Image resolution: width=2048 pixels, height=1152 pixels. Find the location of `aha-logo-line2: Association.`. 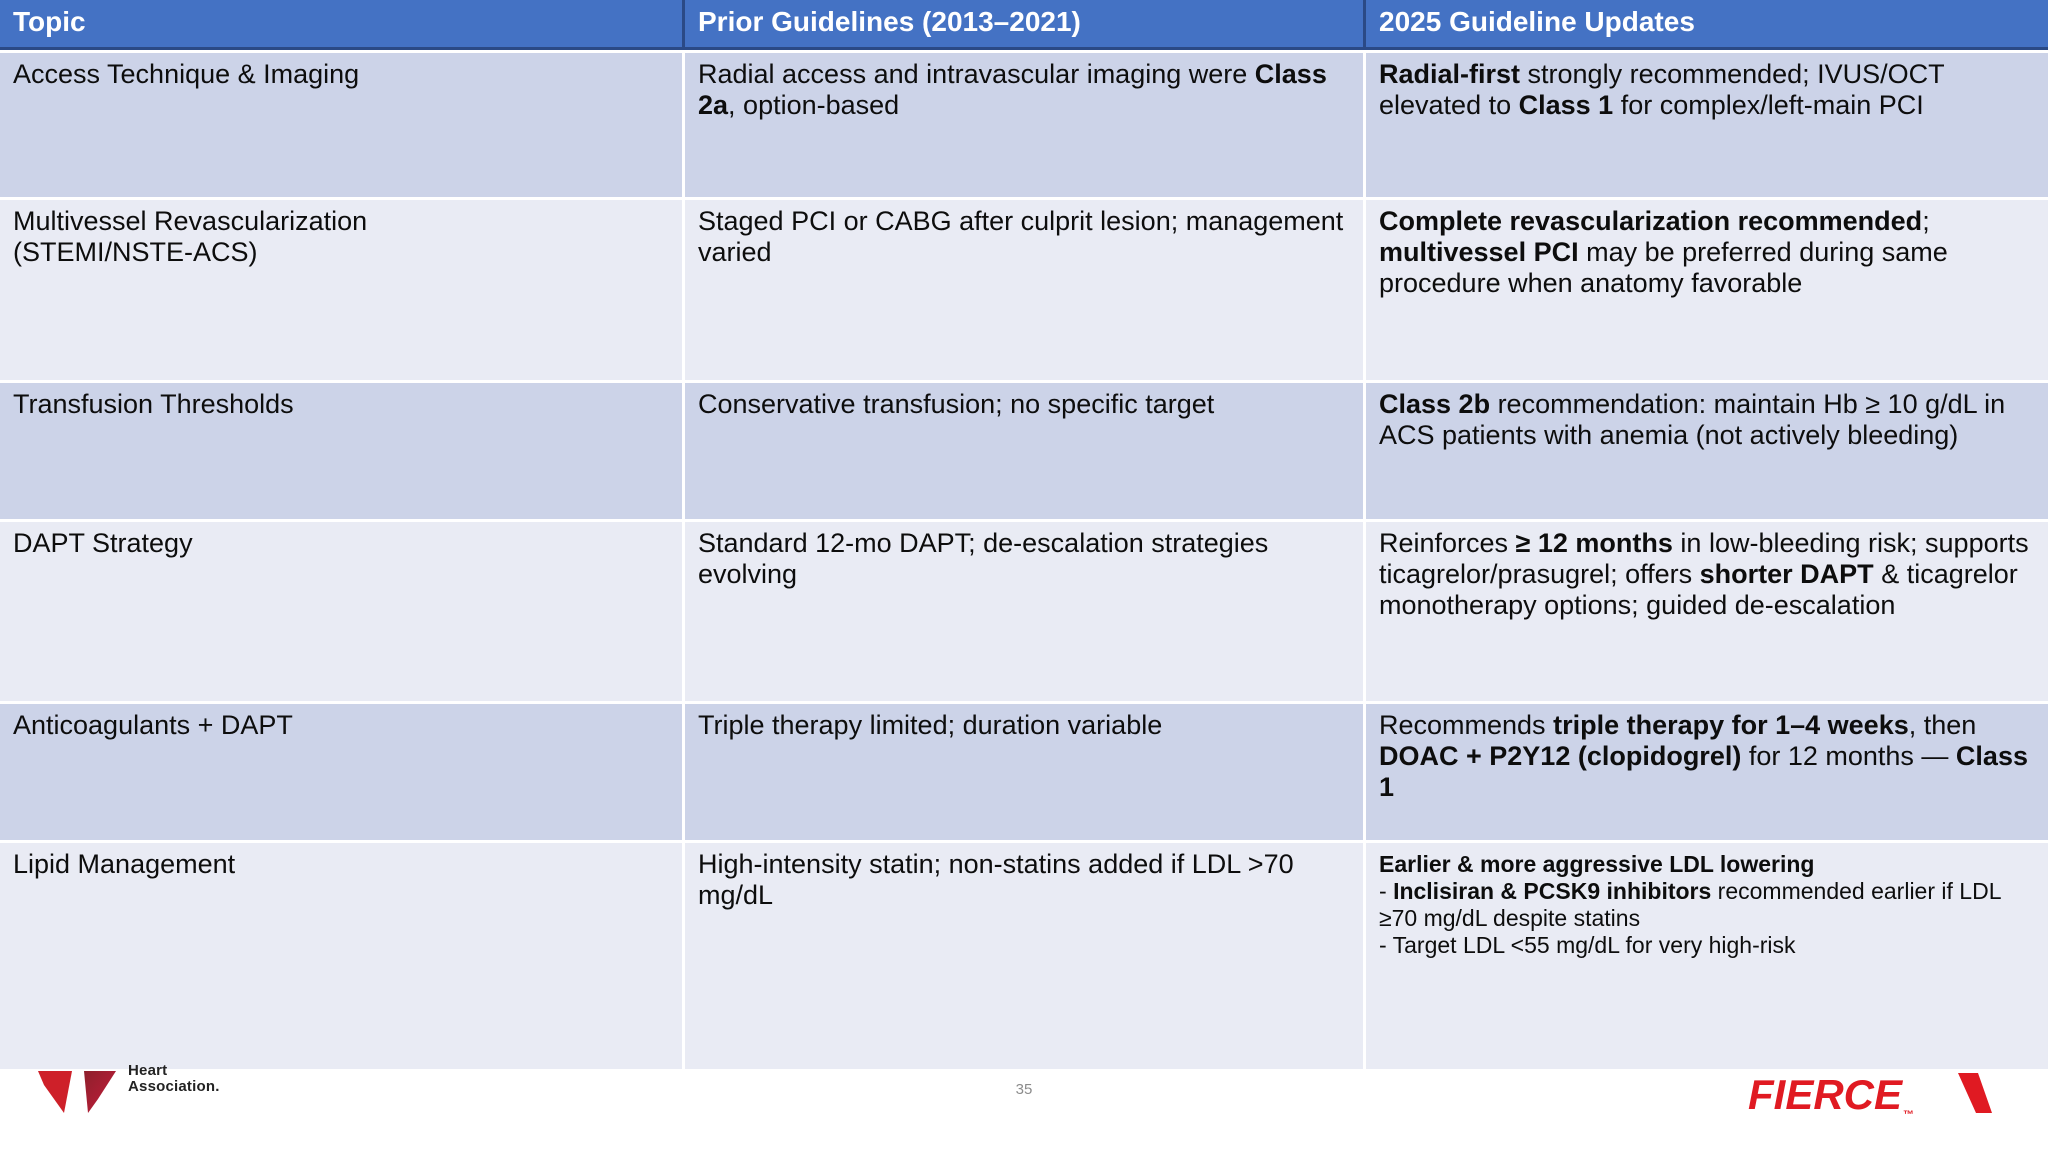

aha-logo-line2: Association. is located at coordinates (174, 1086).